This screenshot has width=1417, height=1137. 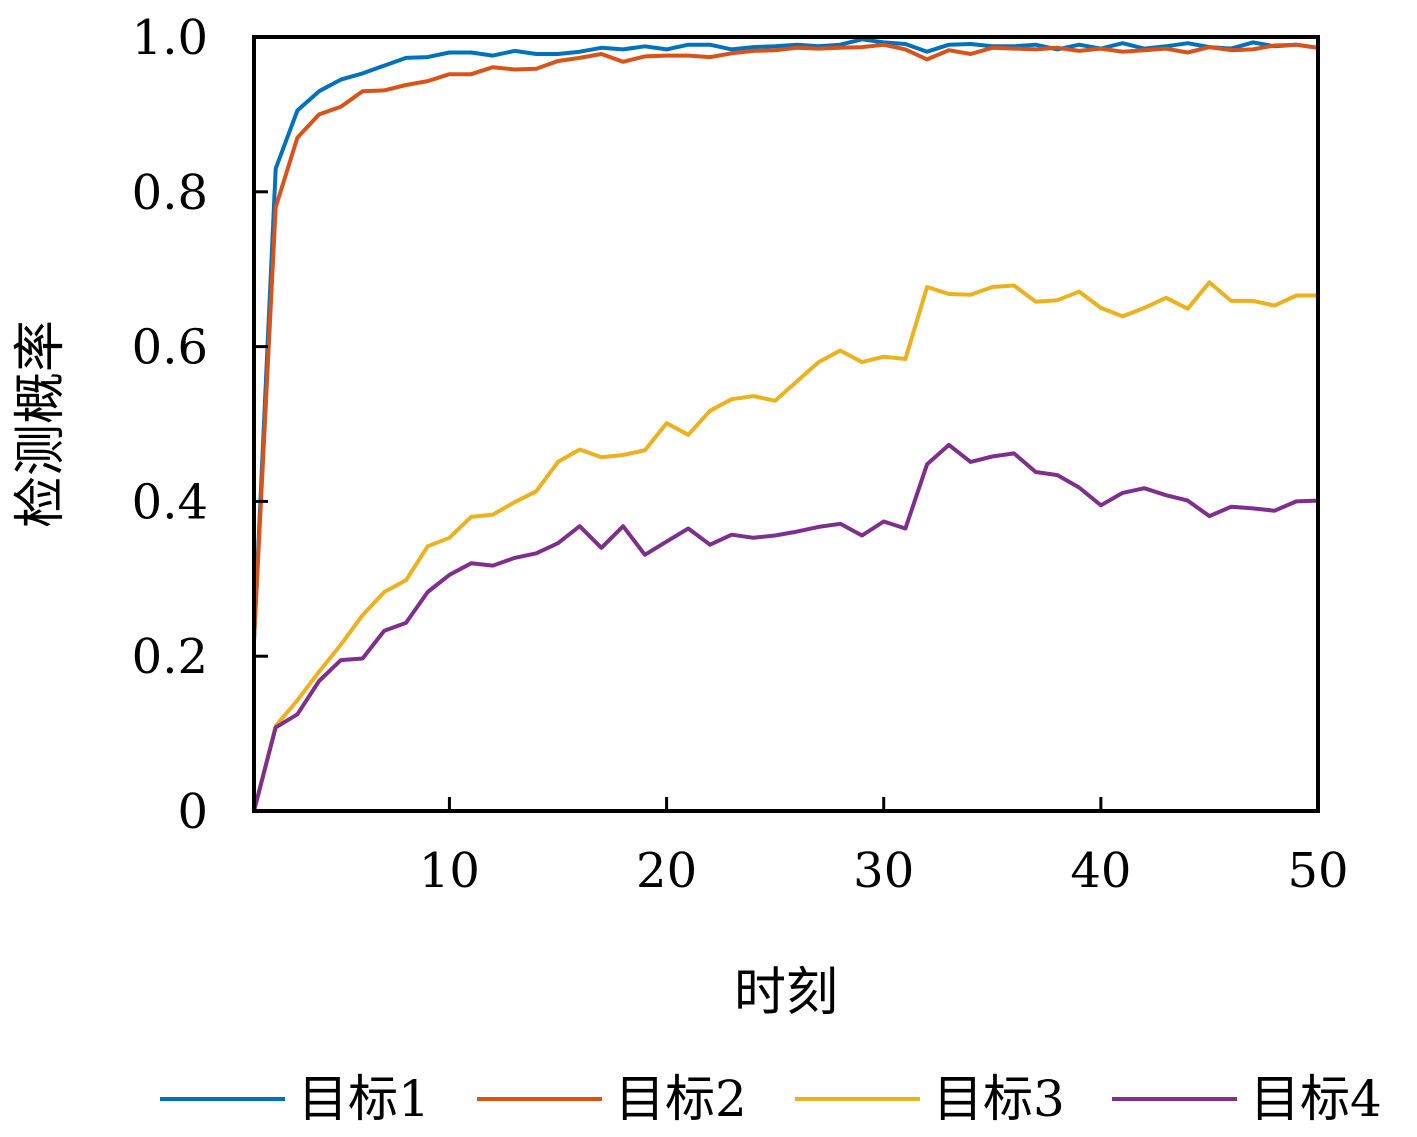 What do you see at coordinates (170, 38) in the screenshot?
I see `y-tick-label: 1.0` at bounding box center [170, 38].